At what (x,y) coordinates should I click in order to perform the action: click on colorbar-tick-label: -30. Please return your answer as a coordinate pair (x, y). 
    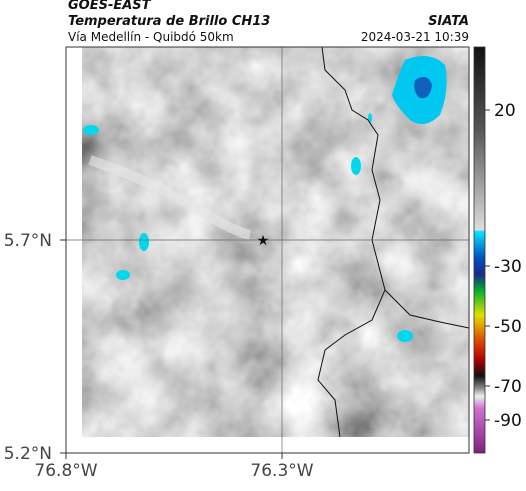
    Looking at the image, I should click on (508, 267).